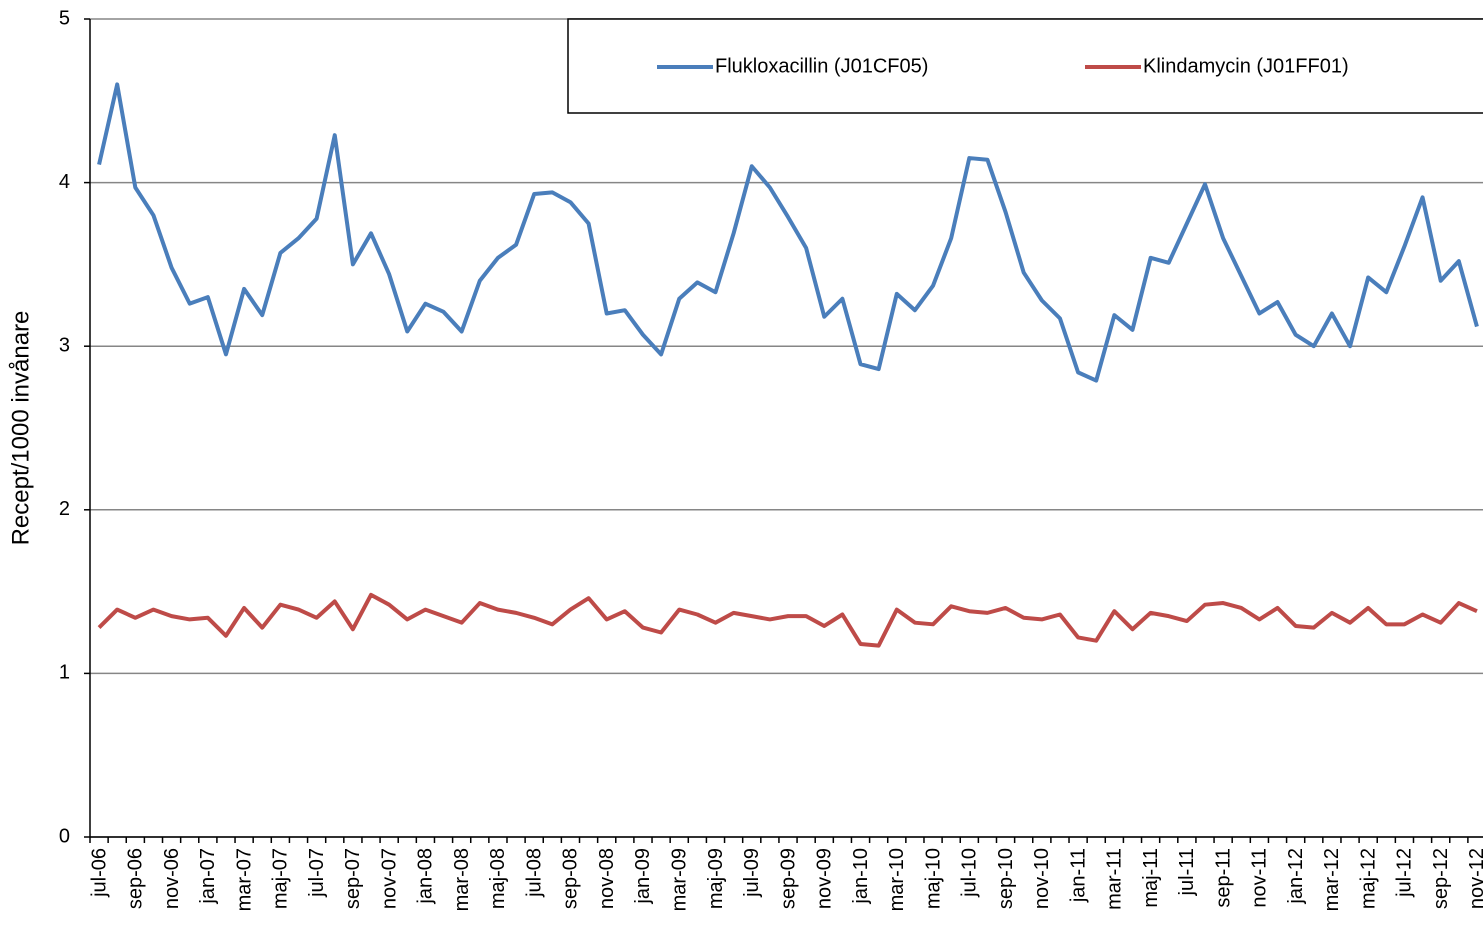 The width and height of the screenshot is (1483, 934). Describe the element at coordinates (64, 182) in the screenshot. I see `y-tick-label: 4` at that location.